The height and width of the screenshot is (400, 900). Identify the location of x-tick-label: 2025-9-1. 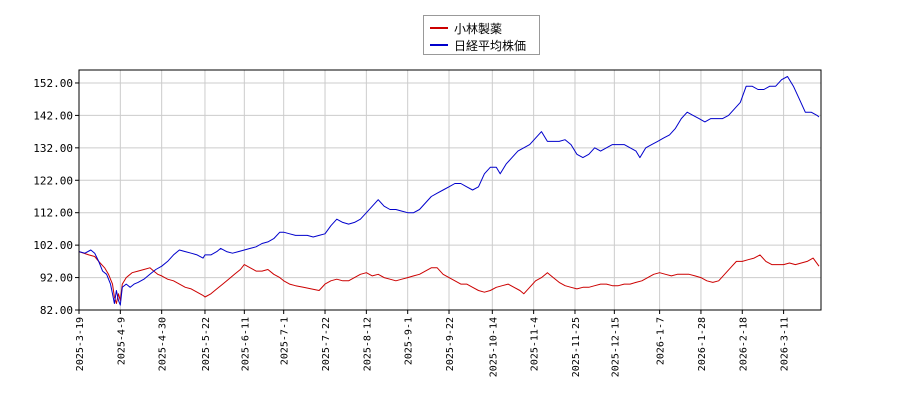
(409, 341).